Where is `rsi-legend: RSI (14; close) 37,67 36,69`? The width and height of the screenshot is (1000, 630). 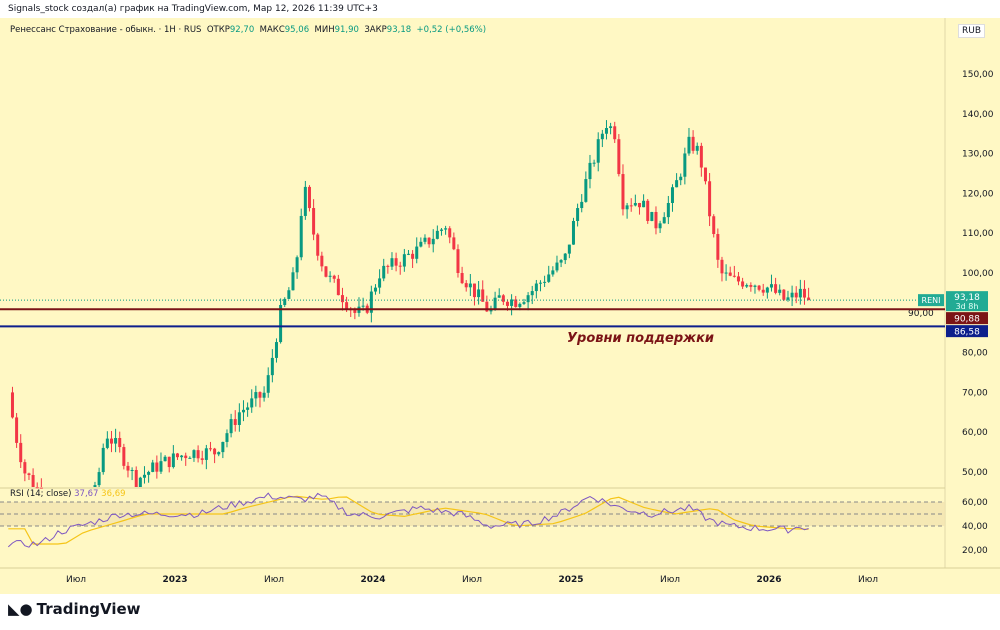
rsi-legend: RSI (14; close) 37,67 36,69 is located at coordinates (68, 494).